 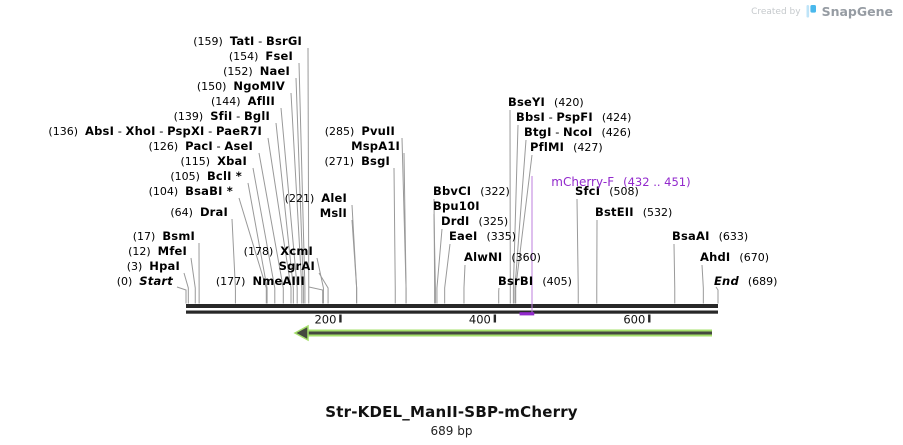 I want to click on site-label-pvuii: (285) PvuII, so click(x=359, y=131).